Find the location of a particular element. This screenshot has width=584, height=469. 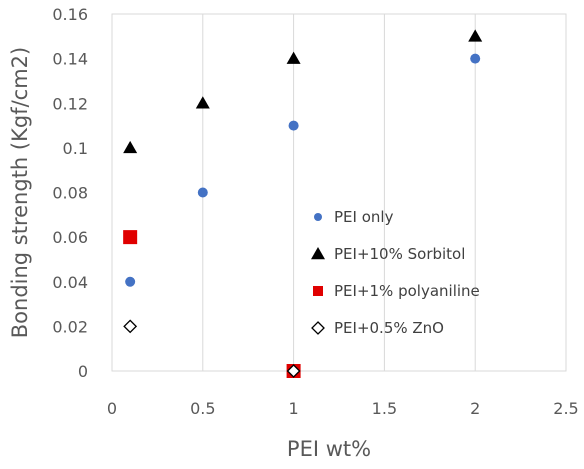

y-tick-label: 0.16 is located at coordinates (70, 14).